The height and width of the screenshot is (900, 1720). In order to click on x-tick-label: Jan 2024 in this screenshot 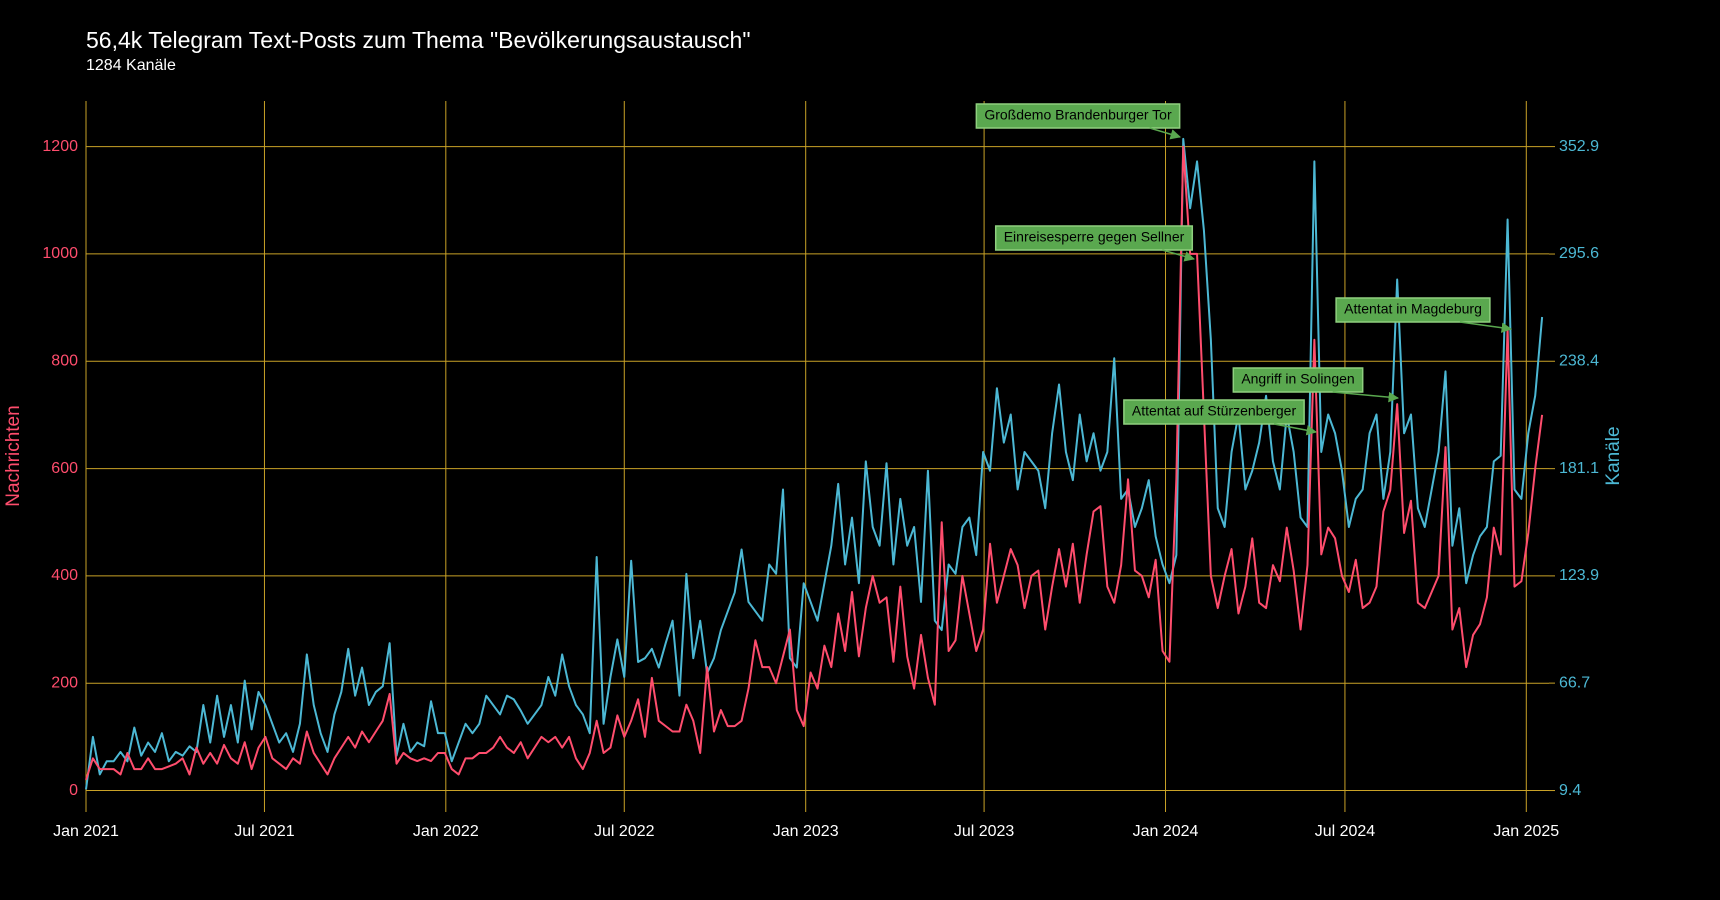, I will do `click(1166, 831)`.